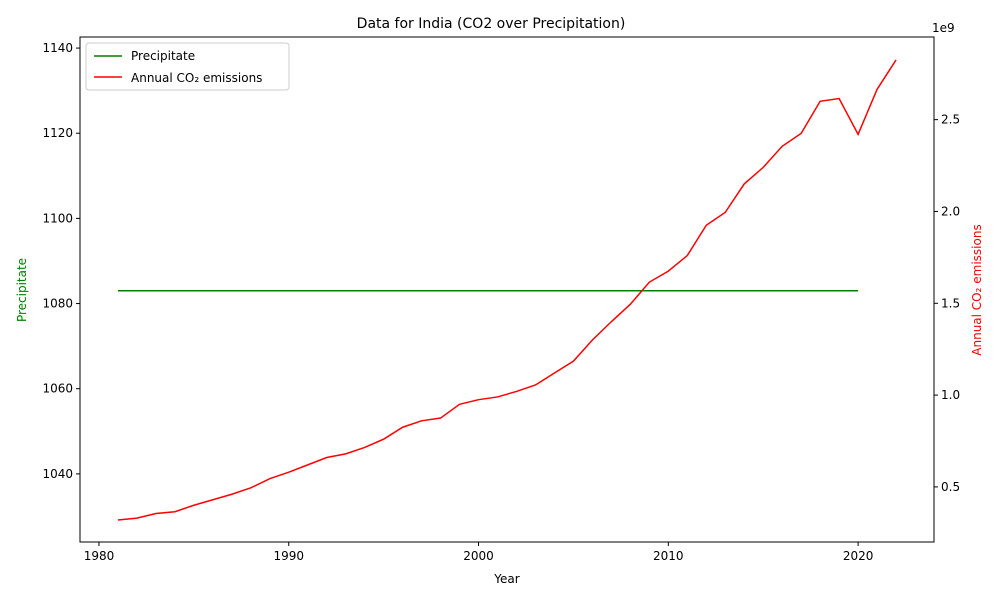 The image size is (1000, 600). Describe the element at coordinates (668, 556) in the screenshot. I see `x-tick-label: 2010` at that location.